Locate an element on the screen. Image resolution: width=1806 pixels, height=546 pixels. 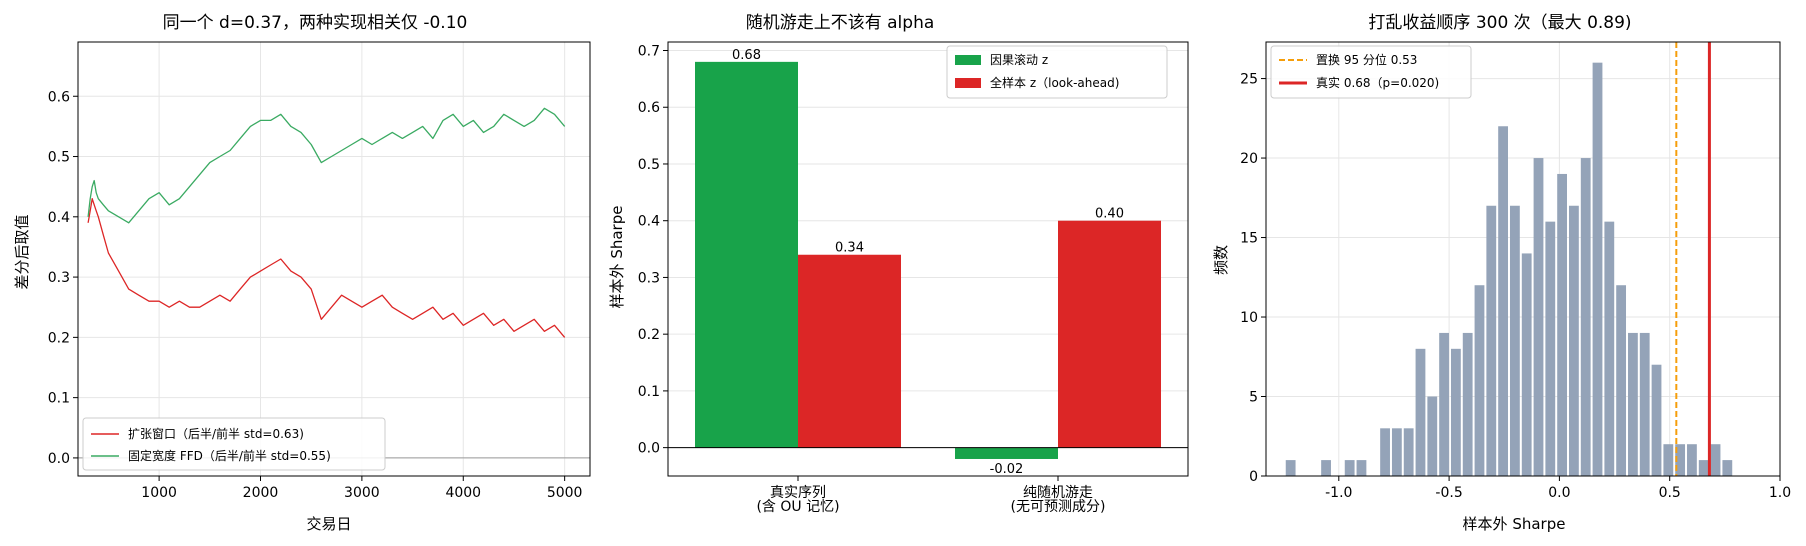
y-tick-label: 0 is located at coordinates (1253, 477).